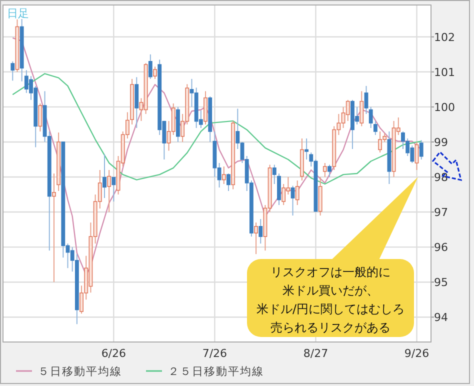  What do you see at coordinates (18, 13) in the screenshot?
I see `chart-title: 日足` at bounding box center [18, 13].